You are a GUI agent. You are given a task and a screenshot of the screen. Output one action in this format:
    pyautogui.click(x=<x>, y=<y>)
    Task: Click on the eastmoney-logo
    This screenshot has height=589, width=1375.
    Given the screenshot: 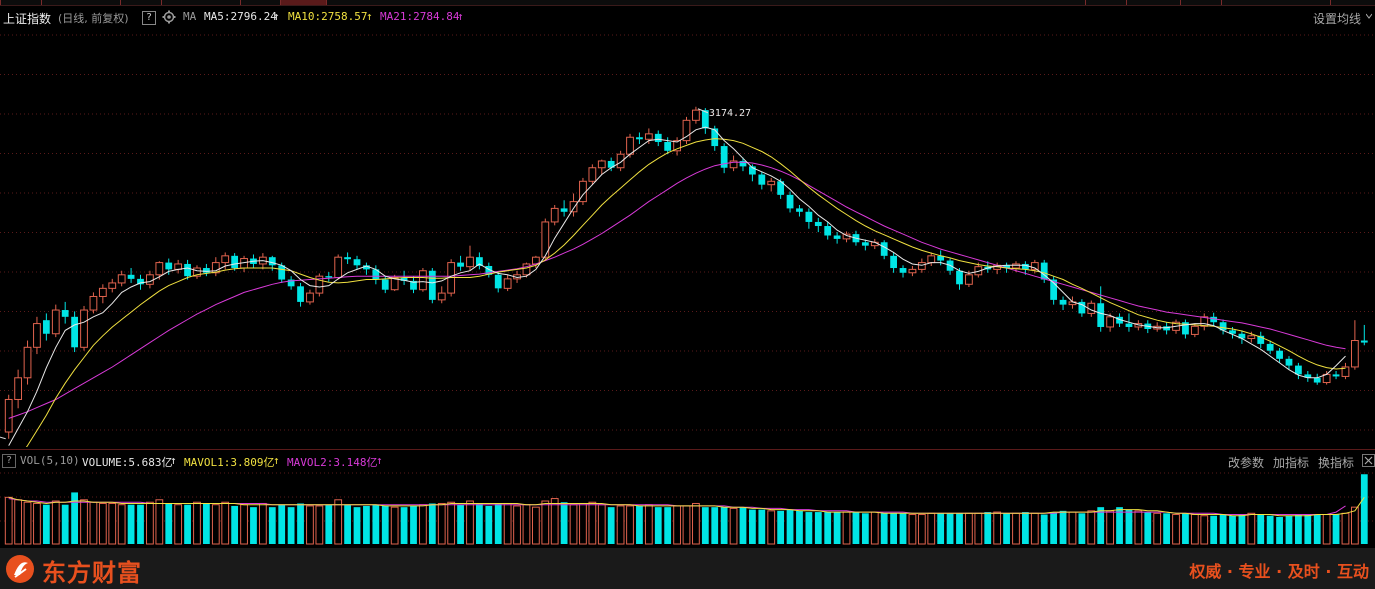 What is the action you would take?
    pyautogui.click(x=20, y=569)
    